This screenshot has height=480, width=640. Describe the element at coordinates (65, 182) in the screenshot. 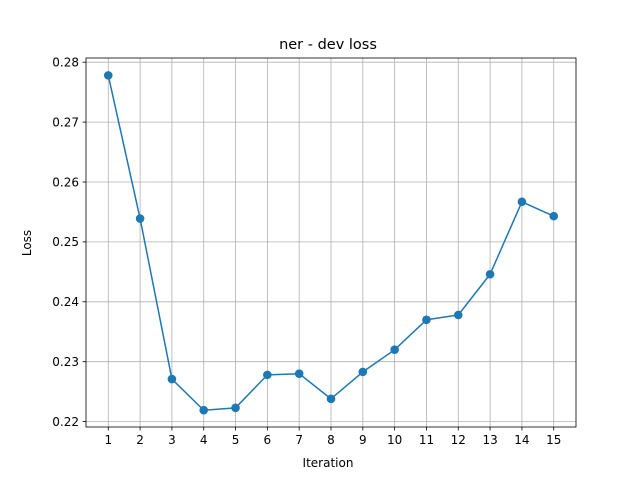

I see `y-tick-label: 0.26` at that location.